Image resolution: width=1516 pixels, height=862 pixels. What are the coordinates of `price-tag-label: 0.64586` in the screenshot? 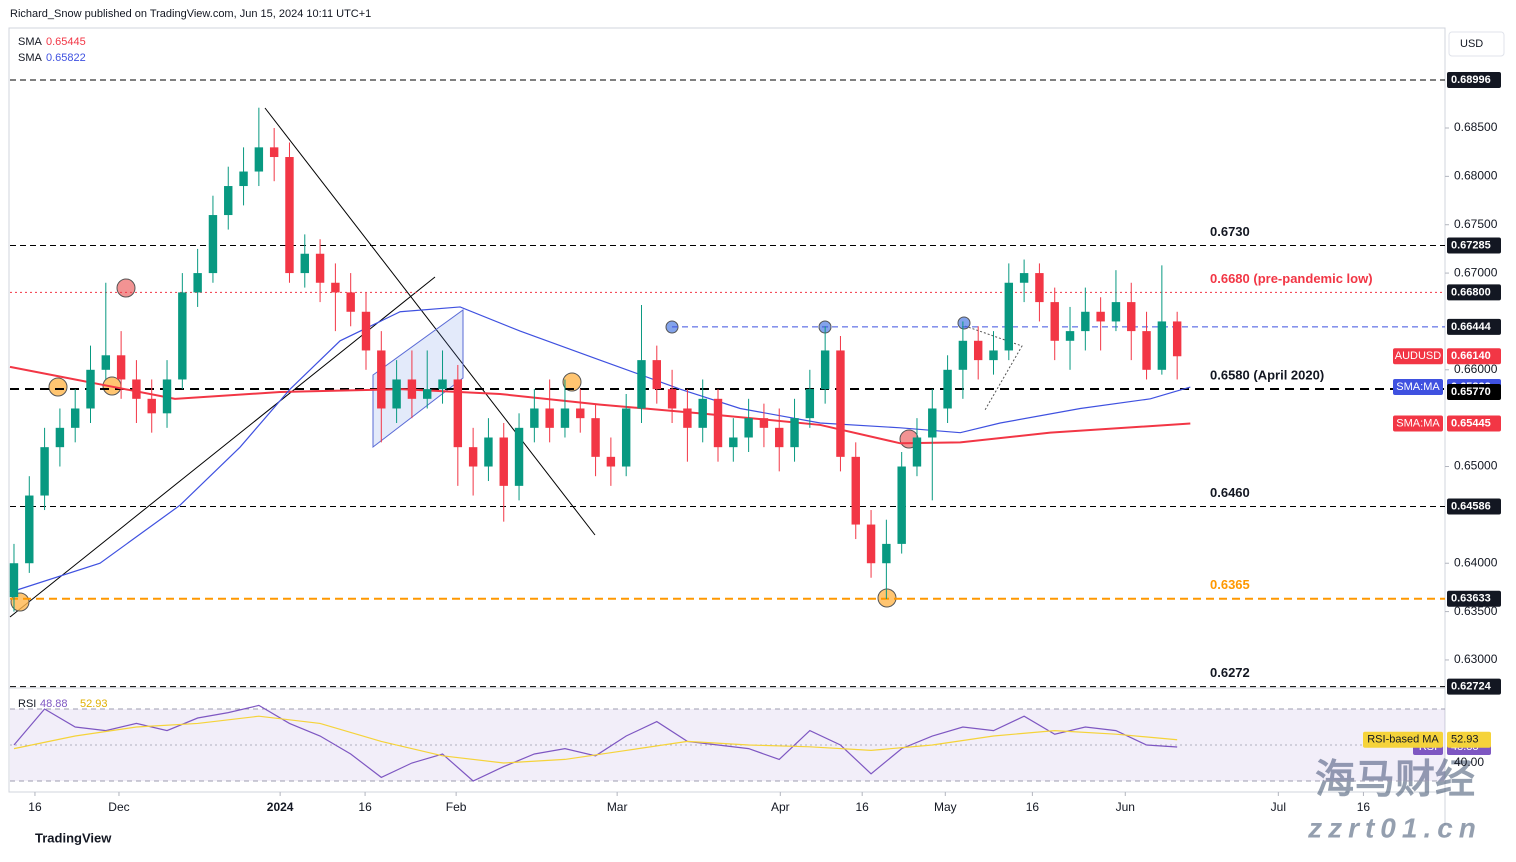 It's located at (1471, 506).